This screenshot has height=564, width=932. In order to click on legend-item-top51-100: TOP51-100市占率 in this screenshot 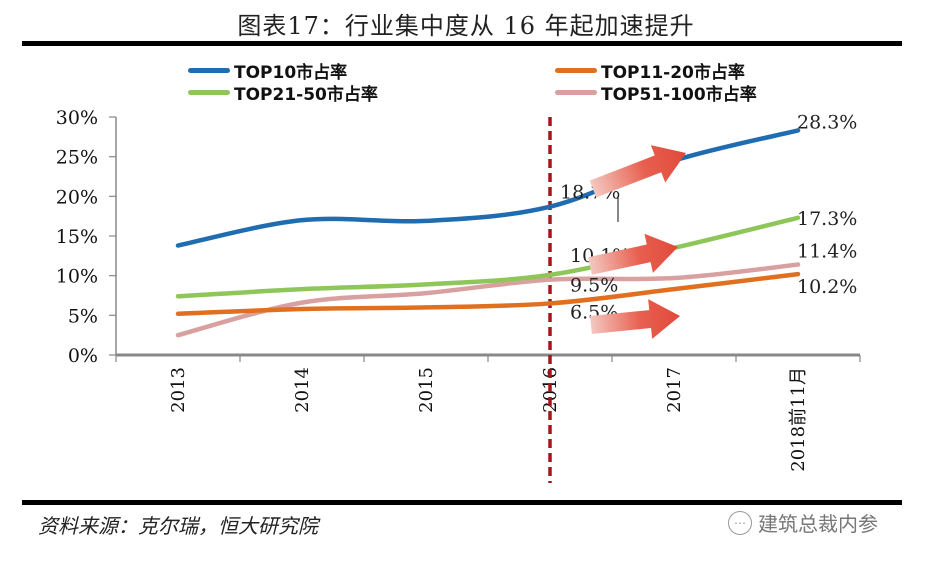, I will do `click(656, 92)`.